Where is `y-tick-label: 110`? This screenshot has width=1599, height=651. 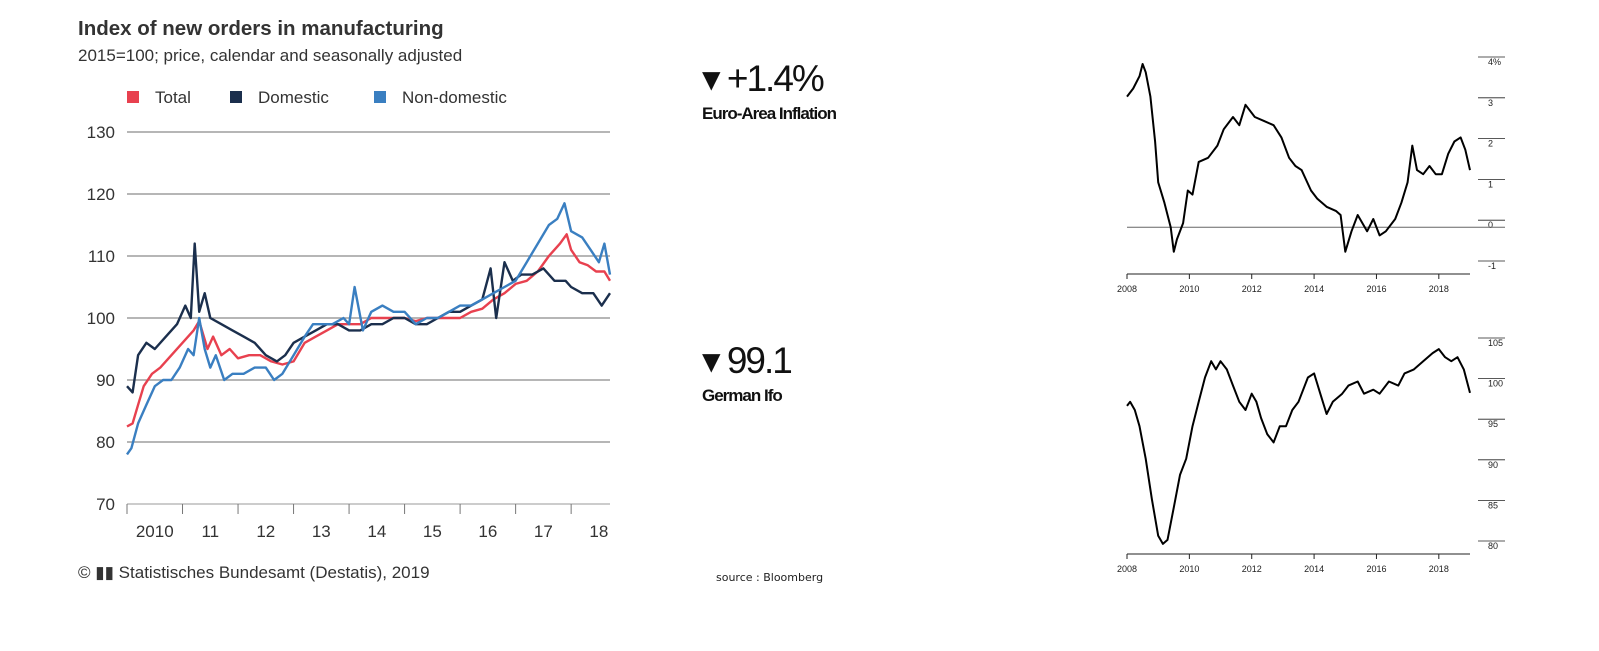 y-tick-label: 110 is located at coordinates (101, 256).